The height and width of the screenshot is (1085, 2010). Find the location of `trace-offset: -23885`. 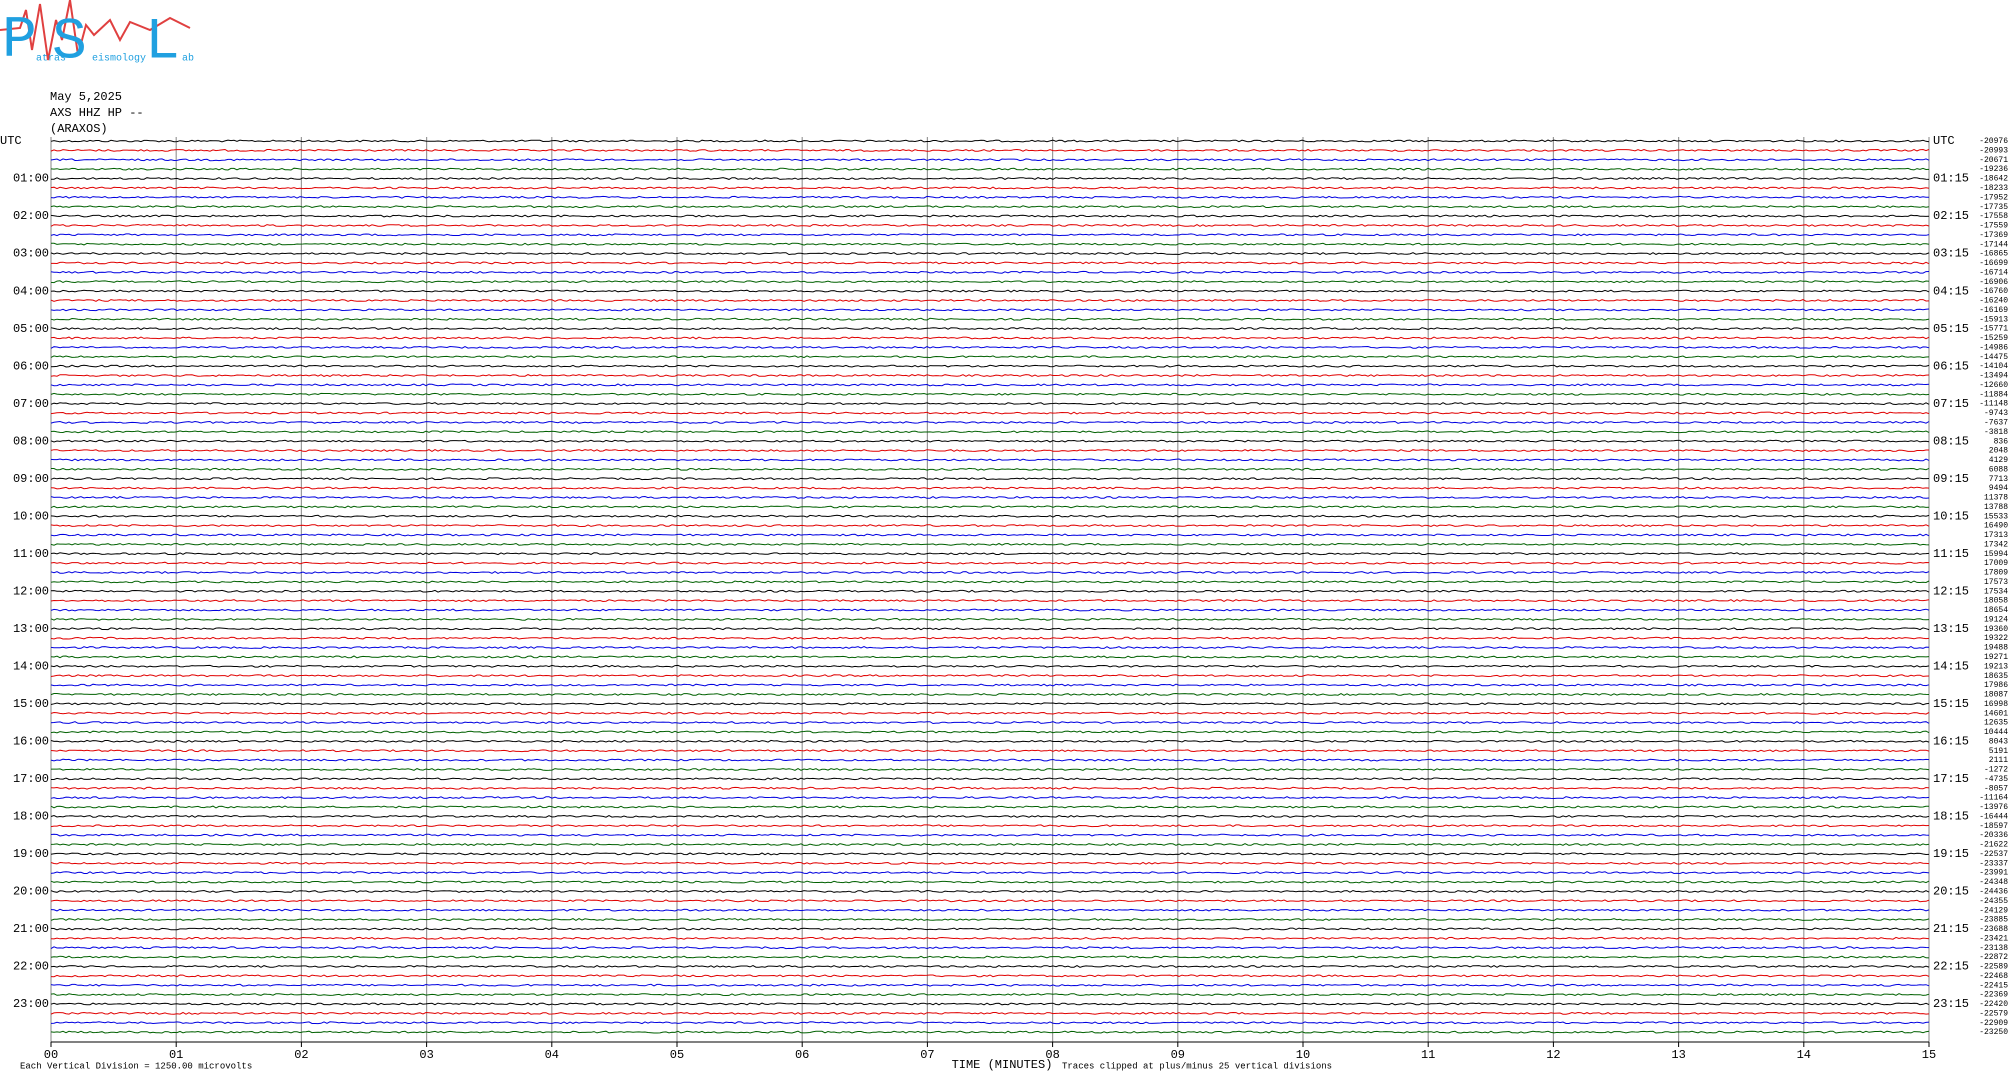

trace-offset: -23885 is located at coordinates (1993, 920).